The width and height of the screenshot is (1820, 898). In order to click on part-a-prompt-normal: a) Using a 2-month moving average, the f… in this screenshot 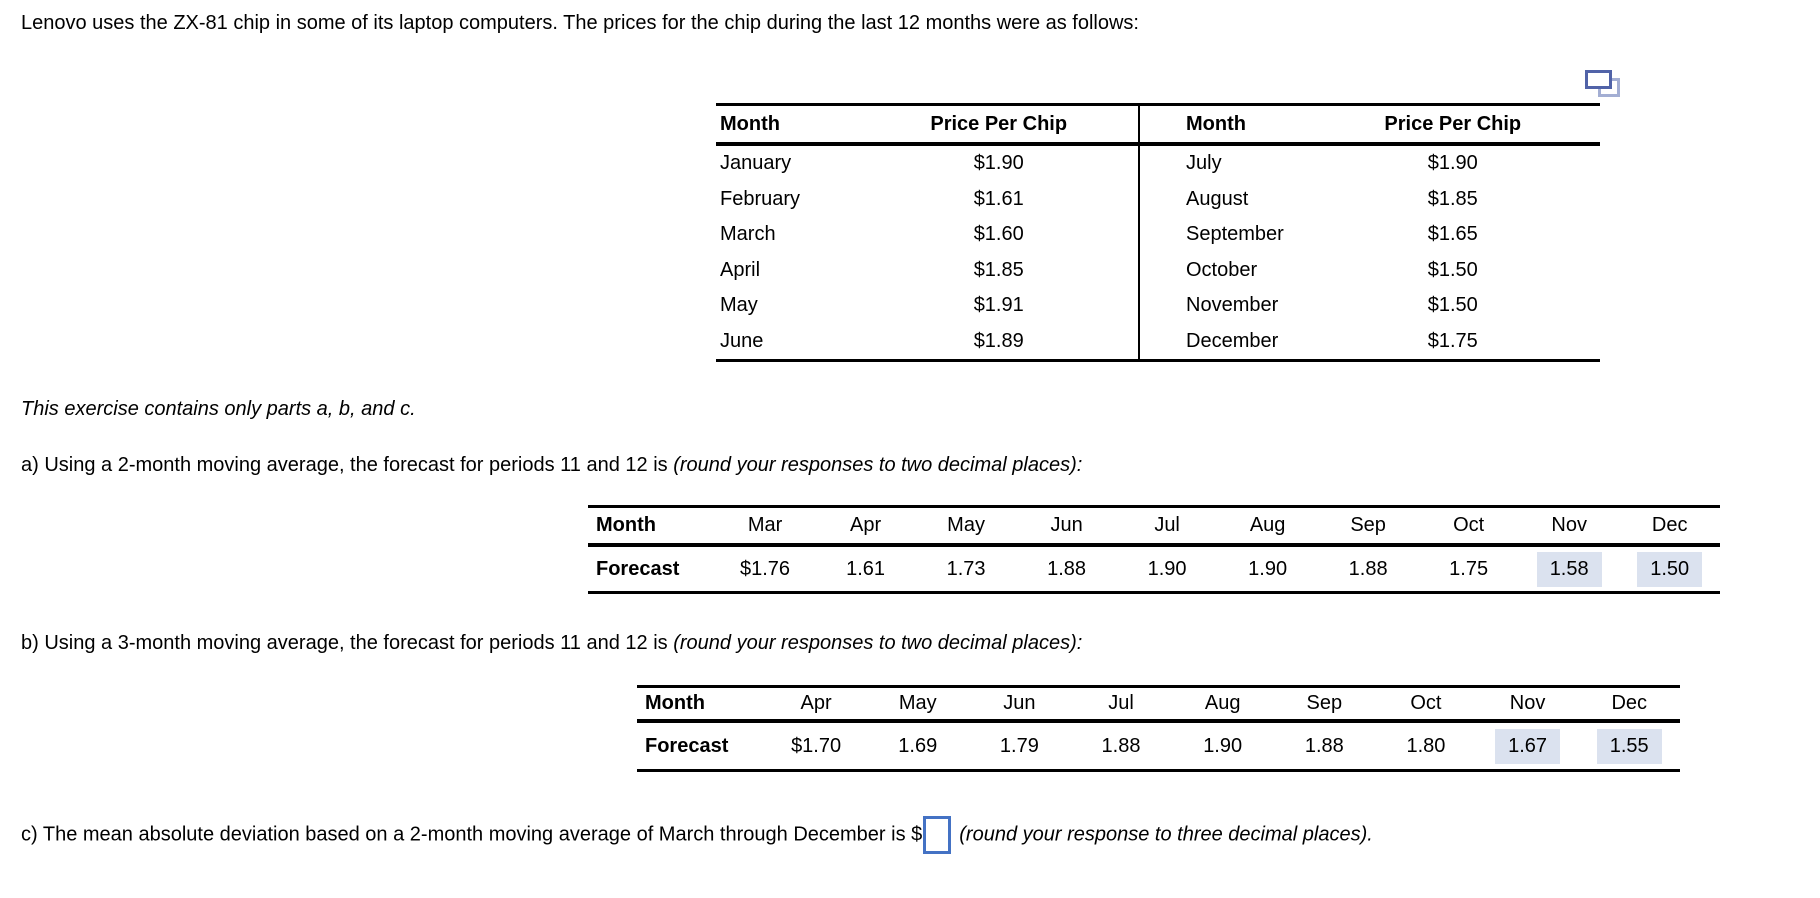, I will do `click(347, 465)`.